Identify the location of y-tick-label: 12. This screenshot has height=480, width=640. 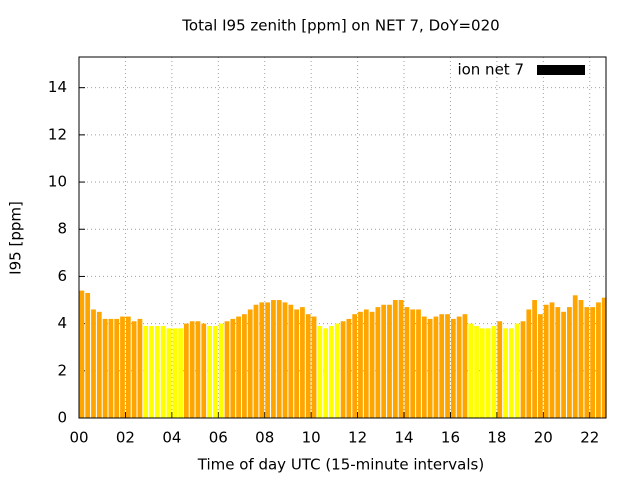
(57, 134).